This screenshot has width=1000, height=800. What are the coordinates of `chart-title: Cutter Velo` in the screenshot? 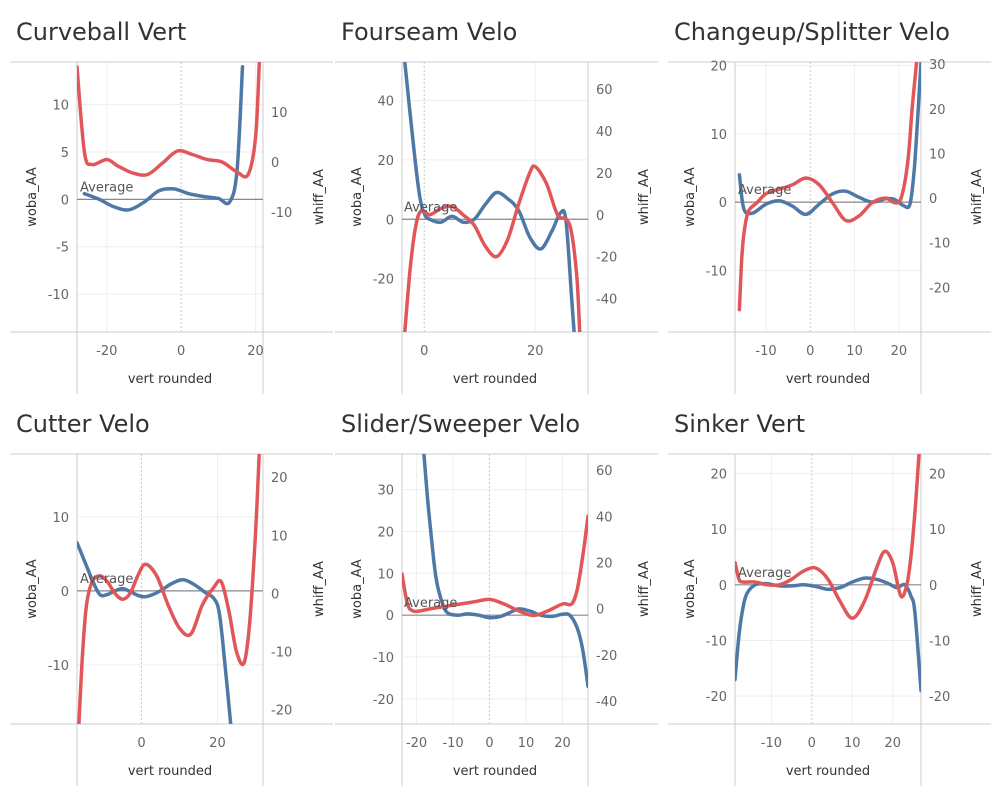 It's located at (83, 424).